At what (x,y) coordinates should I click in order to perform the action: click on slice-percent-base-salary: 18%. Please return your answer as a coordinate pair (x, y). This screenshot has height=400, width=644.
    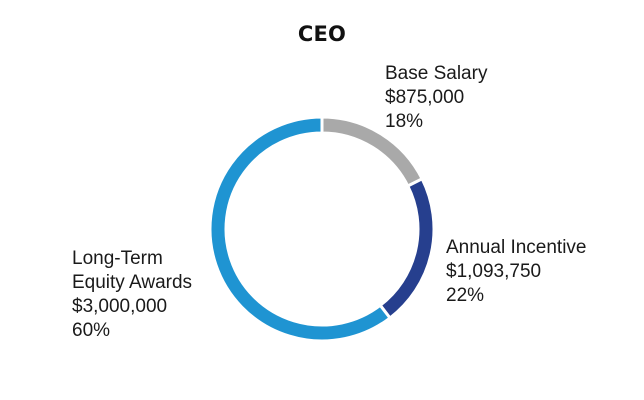
    Looking at the image, I should click on (404, 121).